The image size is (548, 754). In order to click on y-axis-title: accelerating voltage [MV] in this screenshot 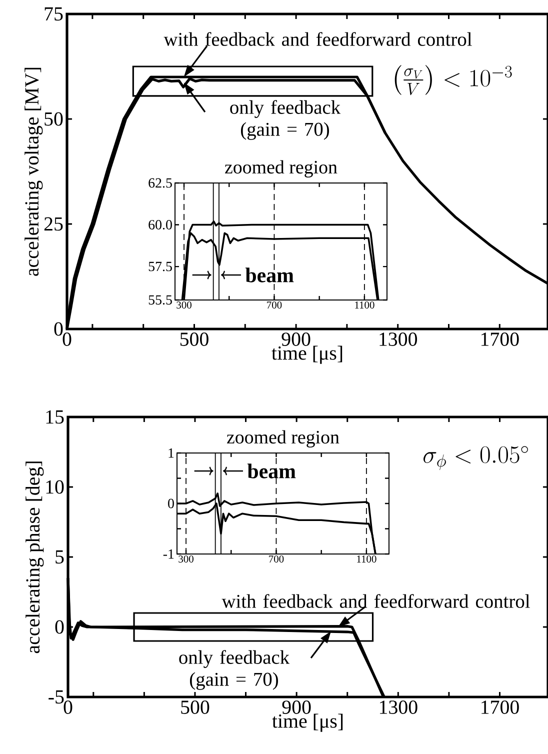, I will do `click(33, 172)`.